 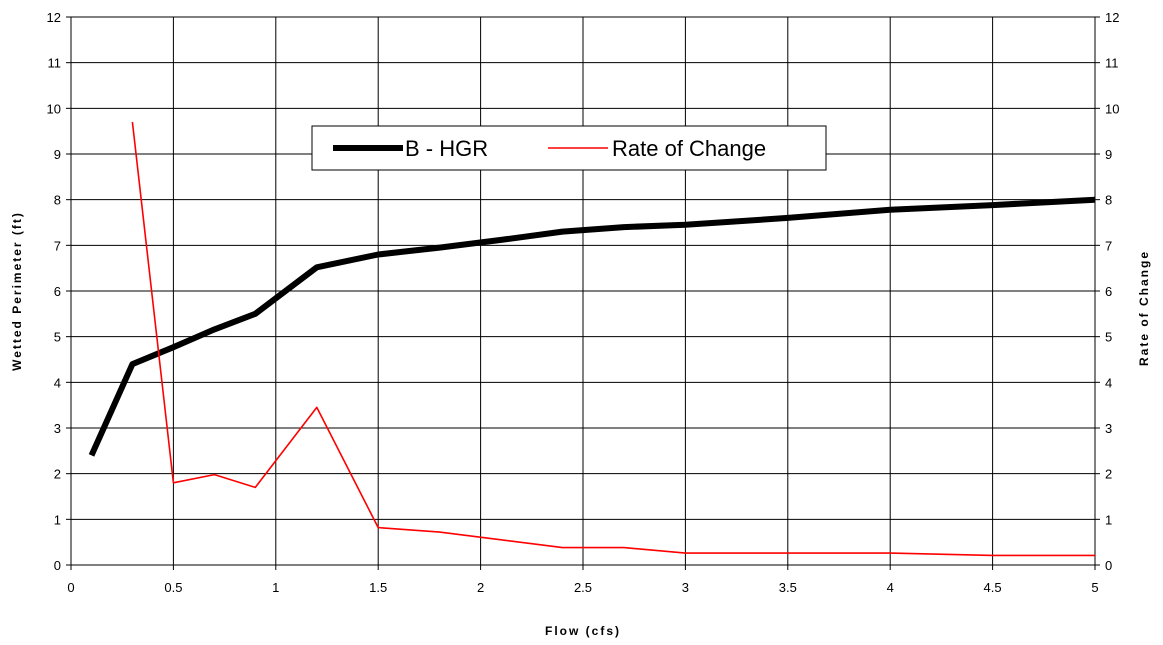 I want to click on x-tick-label: 2.5, so click(x=583, y=587).